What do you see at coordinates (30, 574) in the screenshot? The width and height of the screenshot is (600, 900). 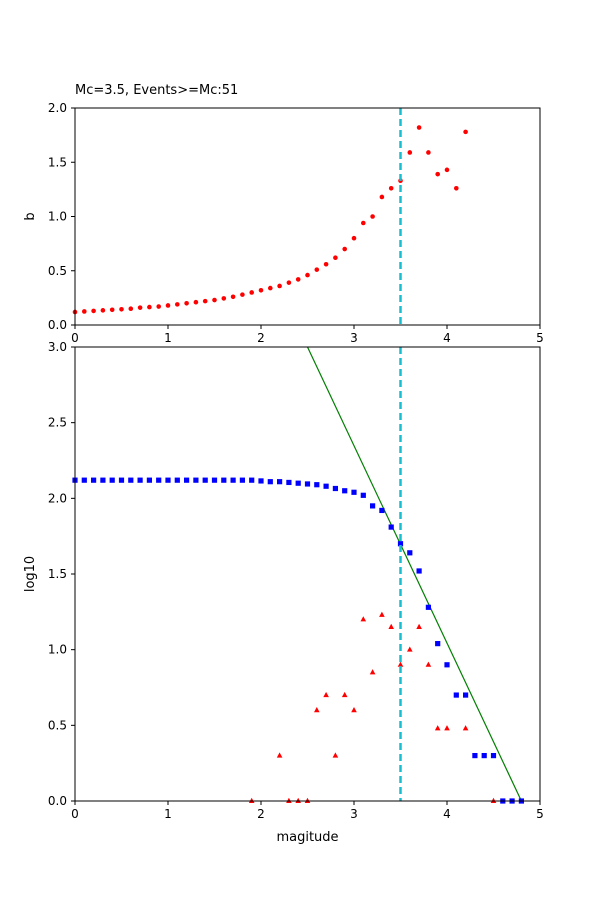 I see `fmd-panel-ylabel: log10` at bounding box center [30, 574].